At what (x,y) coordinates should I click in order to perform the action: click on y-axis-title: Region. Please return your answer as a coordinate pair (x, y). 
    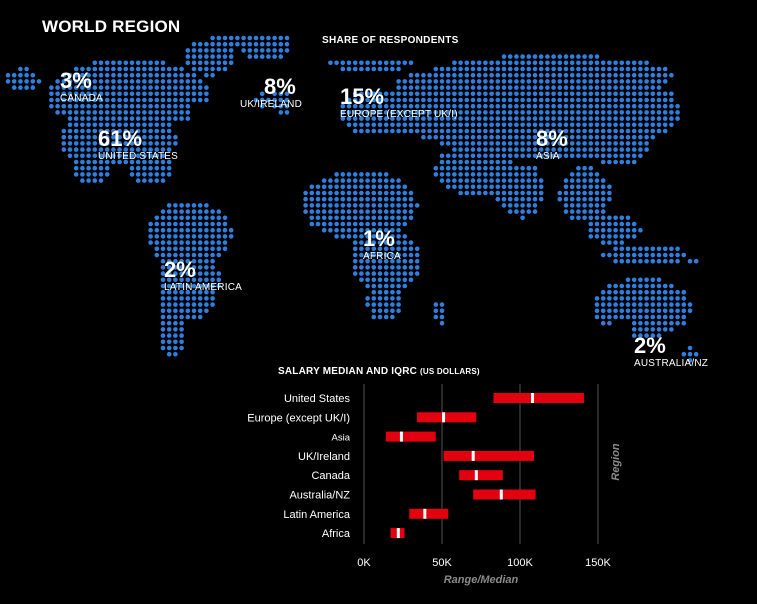
    Looking at the image, I should click on (616, 462).